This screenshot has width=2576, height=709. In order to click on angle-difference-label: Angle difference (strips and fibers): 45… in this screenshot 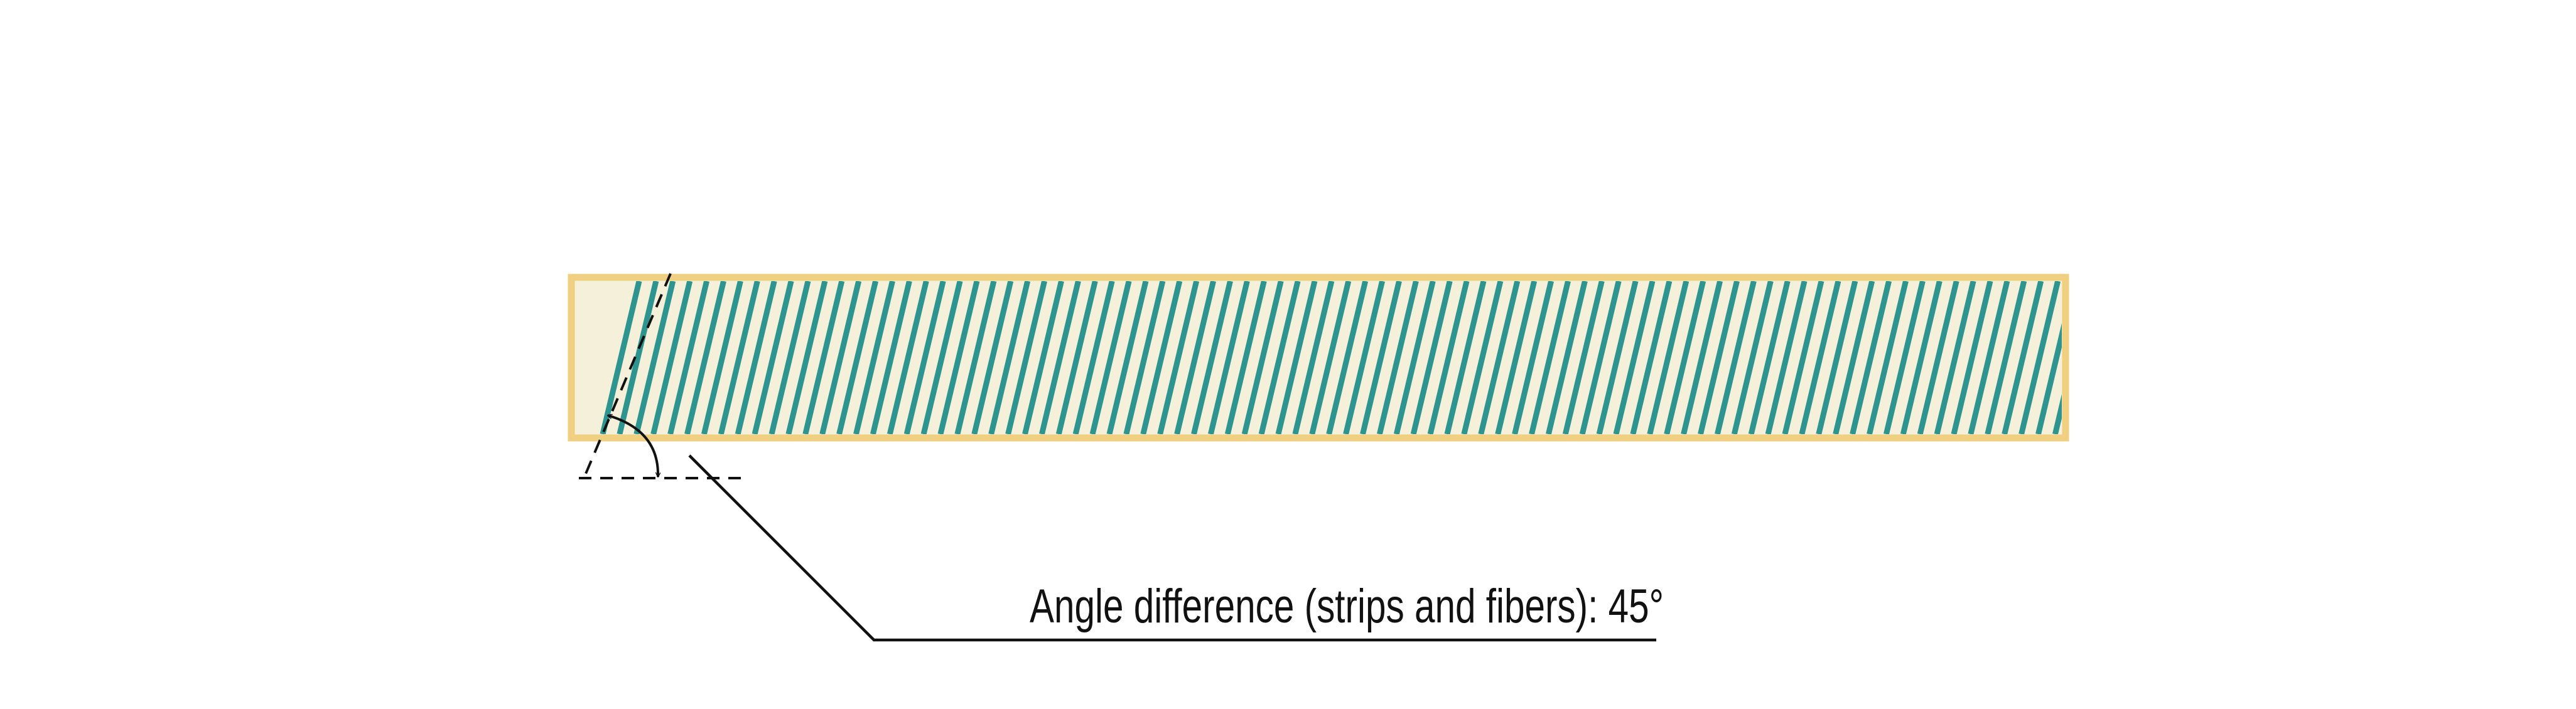, I will do `click(1347, 606)`.